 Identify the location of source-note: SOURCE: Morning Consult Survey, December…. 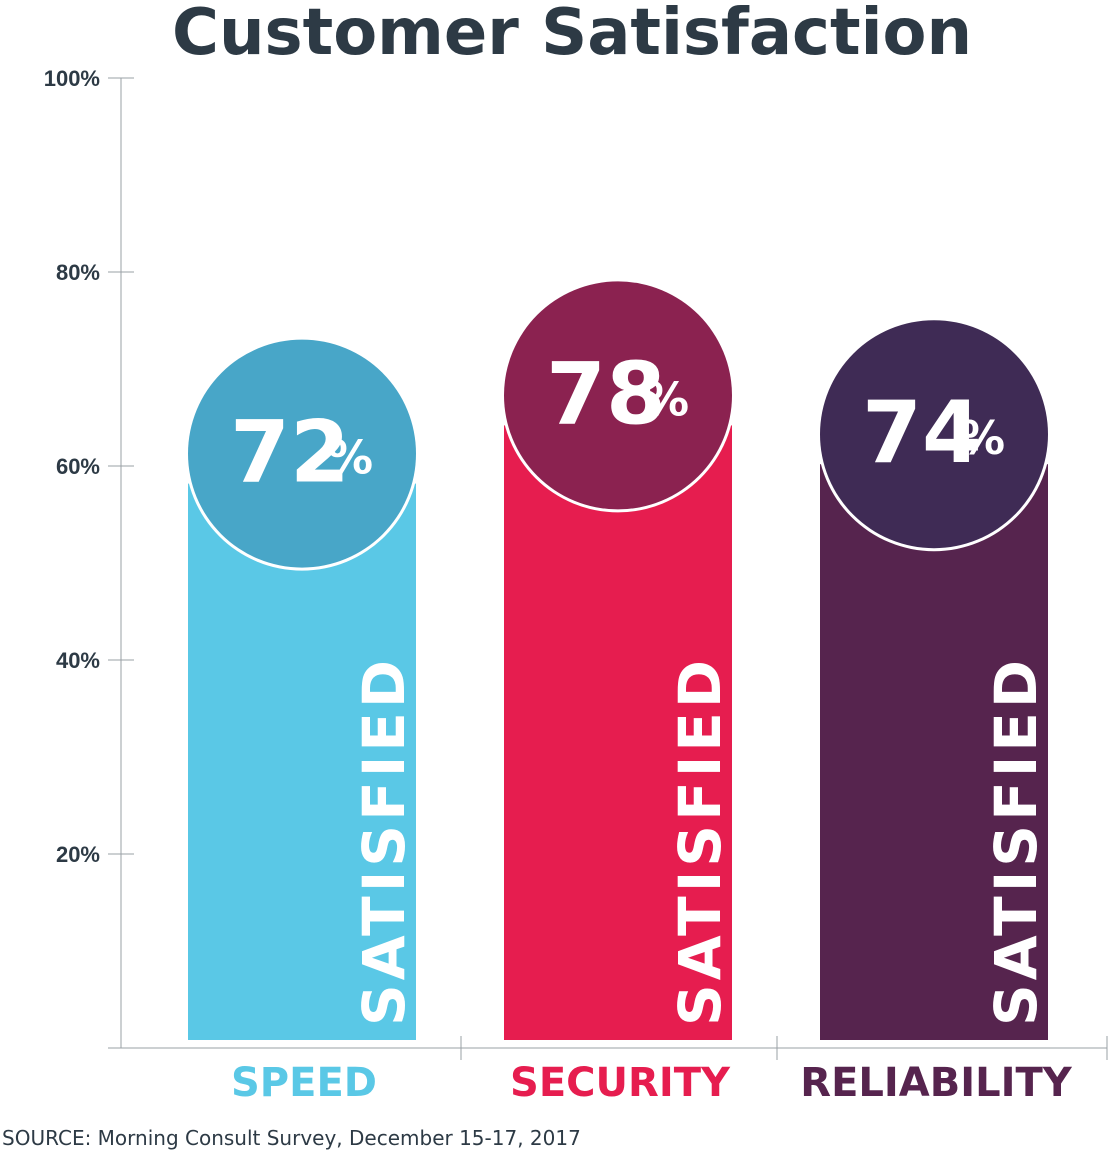
(291, 1138).